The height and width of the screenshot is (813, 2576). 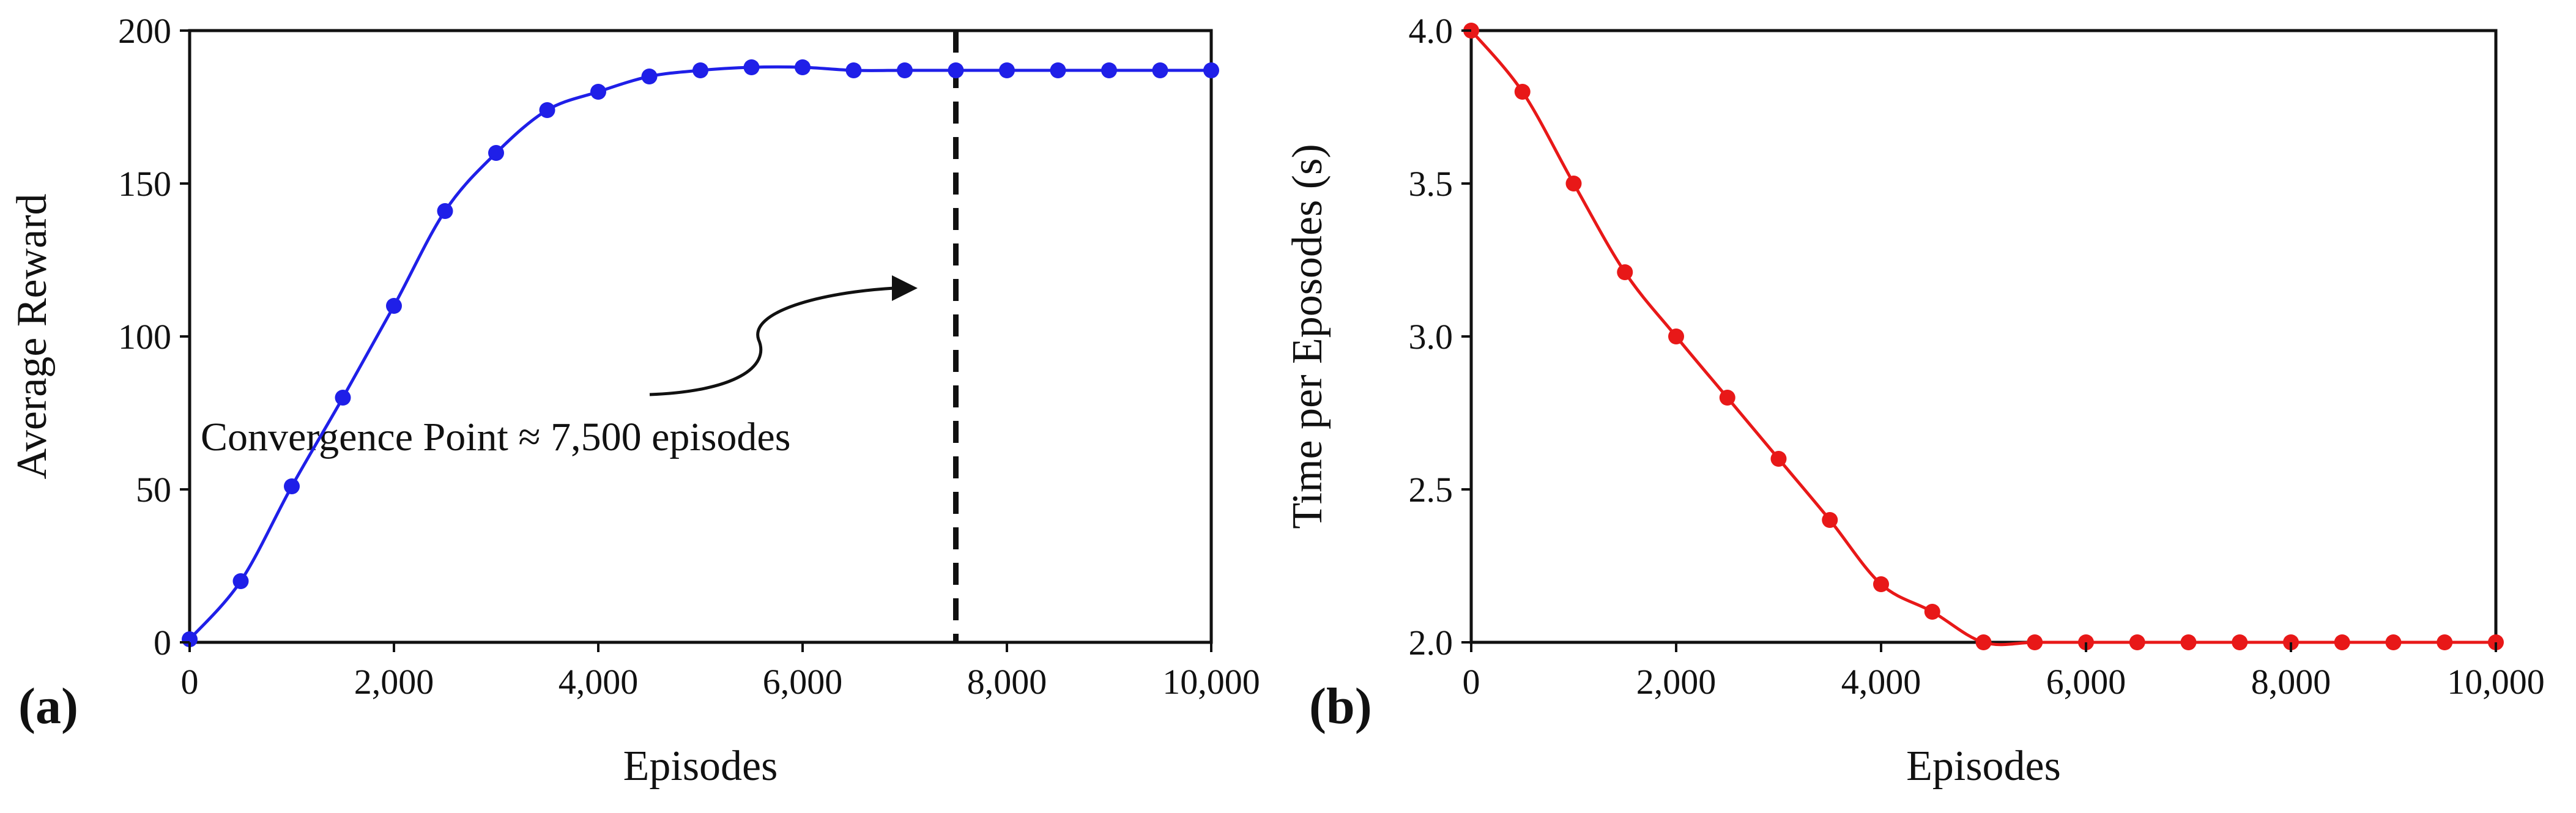 What do you see at coordinates (162, 643) in the screenshot?
I see `y-tick-label: 0` at bounding box center [162, 643].